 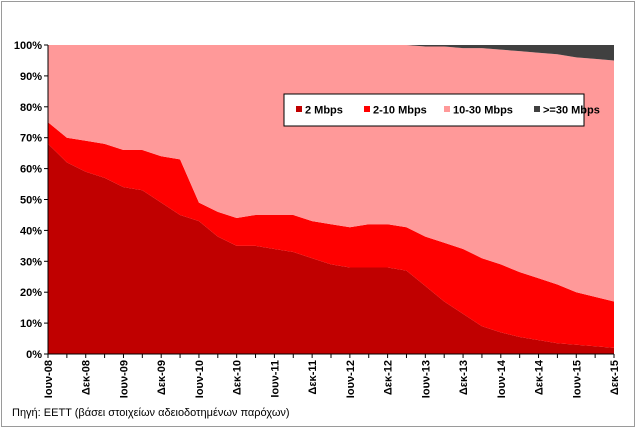 What do you see at coordinates (31, 170) in the screenshot?
I see `y-tick-label: 60%` at bounding box center [31, 170].